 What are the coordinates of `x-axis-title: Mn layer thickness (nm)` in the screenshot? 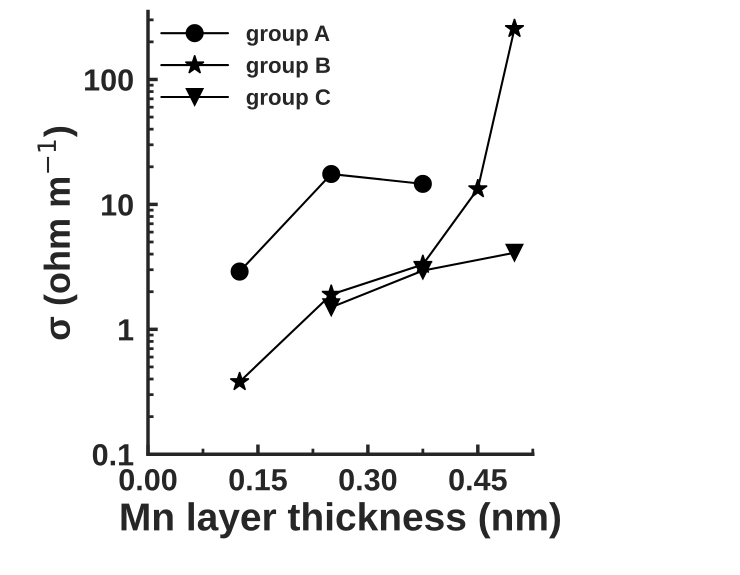 It's located at (341, 520).